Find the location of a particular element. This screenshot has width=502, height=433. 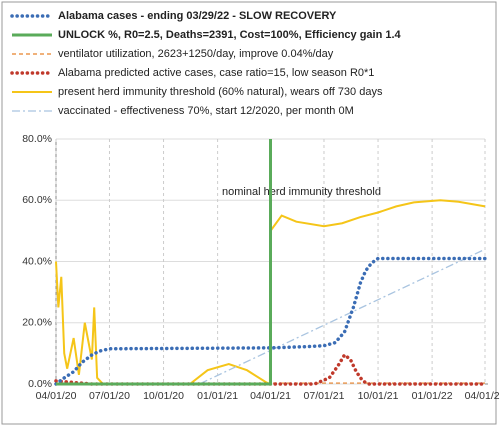

y-tick-label: 0.0% is located at coordinates (40, 384).